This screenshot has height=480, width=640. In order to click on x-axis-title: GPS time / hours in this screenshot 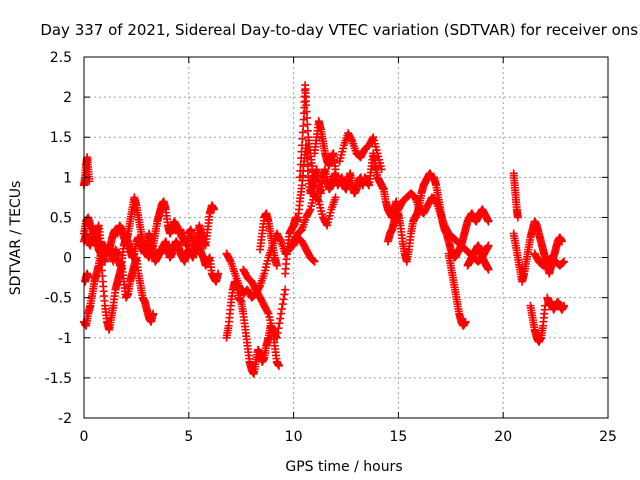, I will do `click(343, 467)`.